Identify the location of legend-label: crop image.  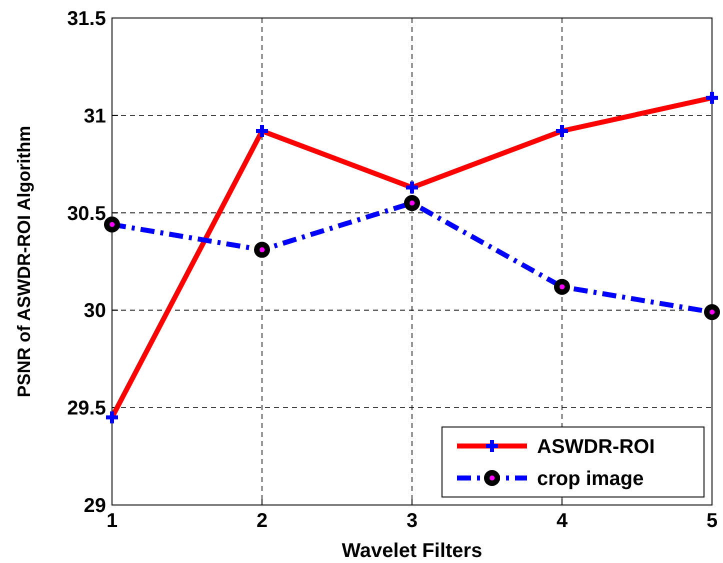
(590, 479).